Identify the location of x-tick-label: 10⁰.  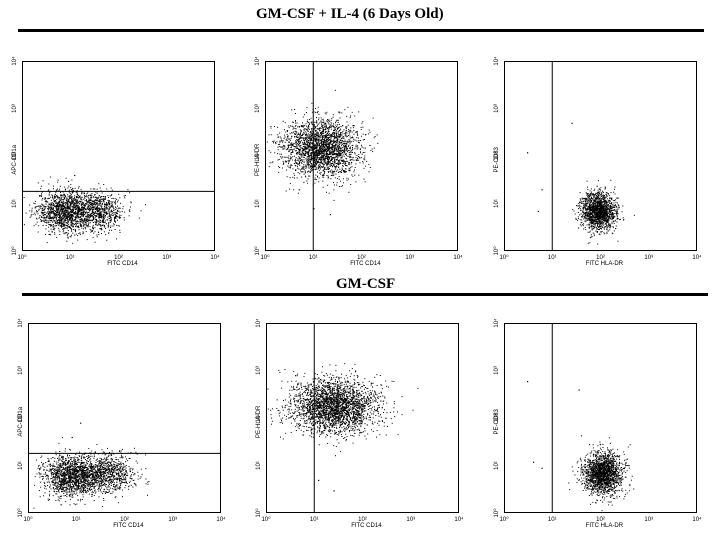
(22, 257).